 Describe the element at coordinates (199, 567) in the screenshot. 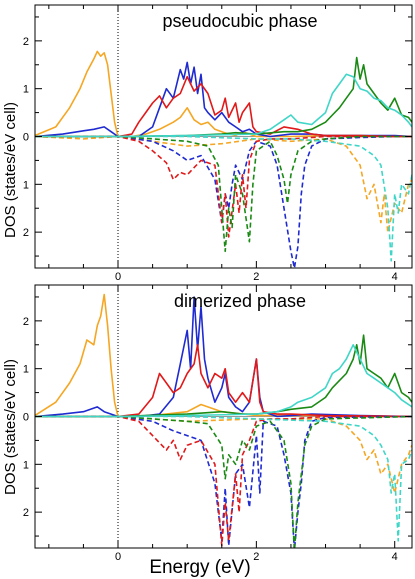

I see `x-axis-label: Energy (eV)` at that location.